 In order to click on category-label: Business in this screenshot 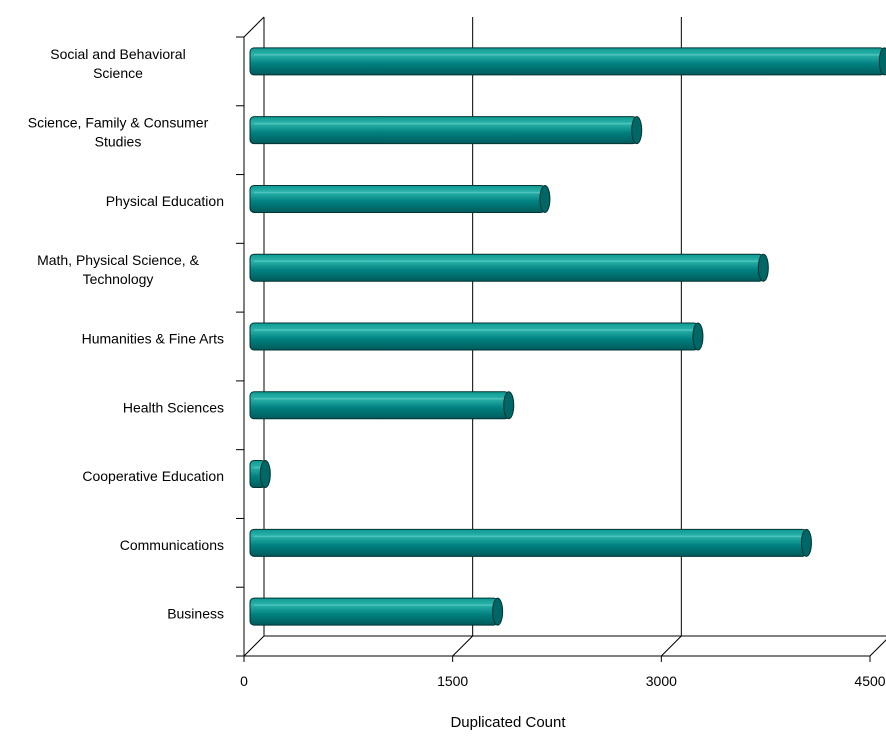, I will do `click(195, 614)`.